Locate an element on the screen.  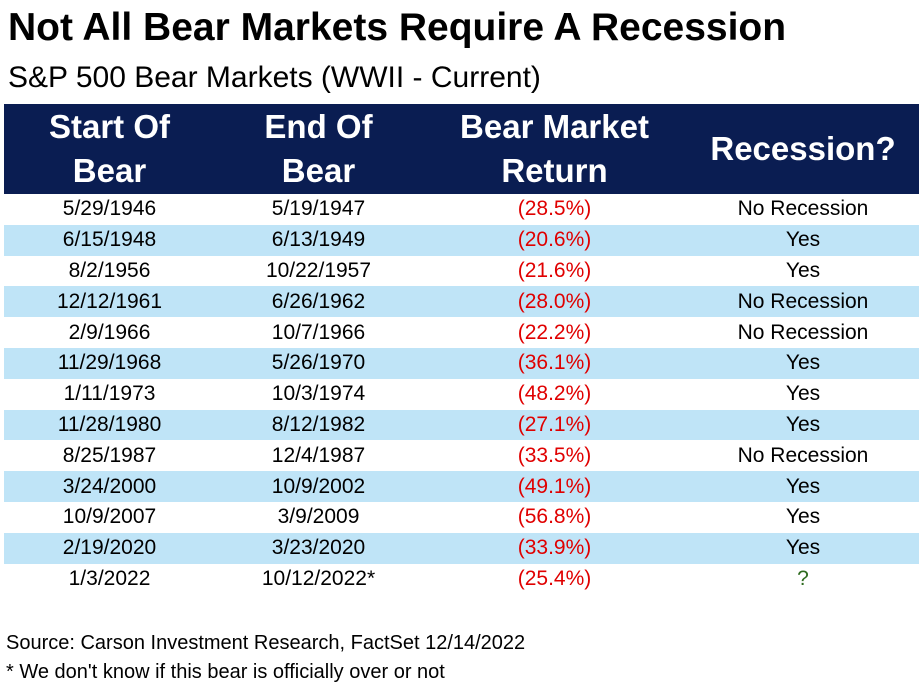
end-date-cell: 3/23/2020 is located at coordinates (318, 548).